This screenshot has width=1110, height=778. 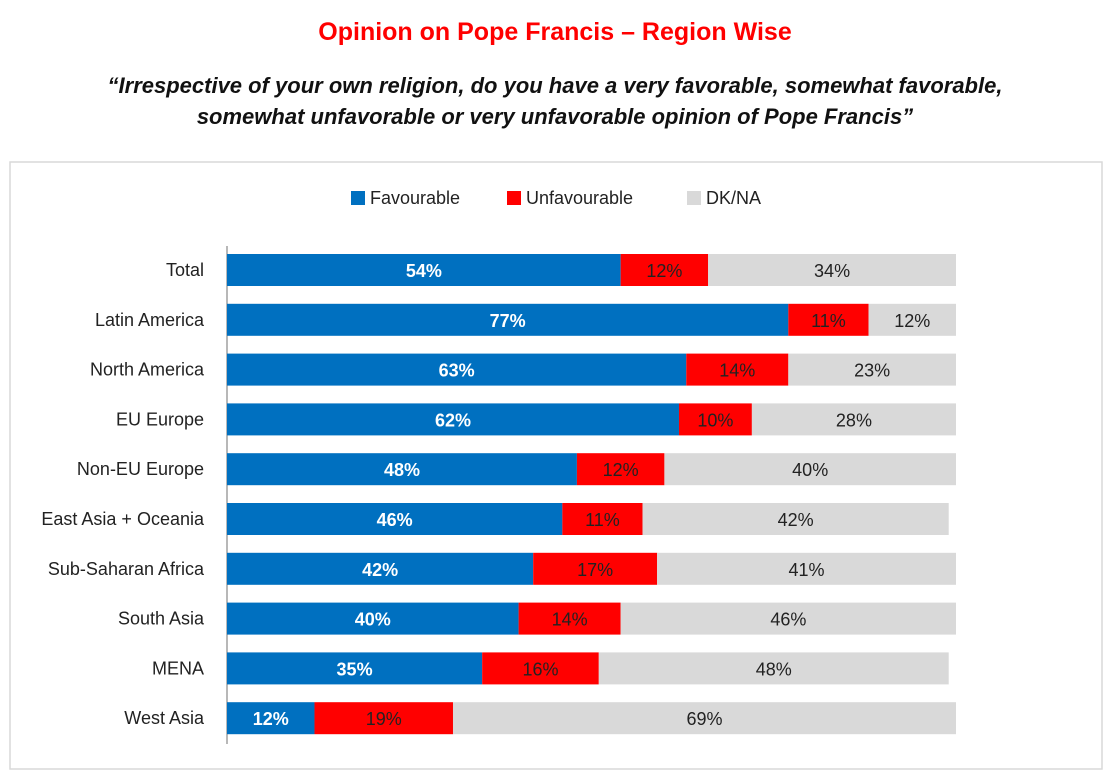 I want to click on data-label: 23%, so click(x=872, y=371).